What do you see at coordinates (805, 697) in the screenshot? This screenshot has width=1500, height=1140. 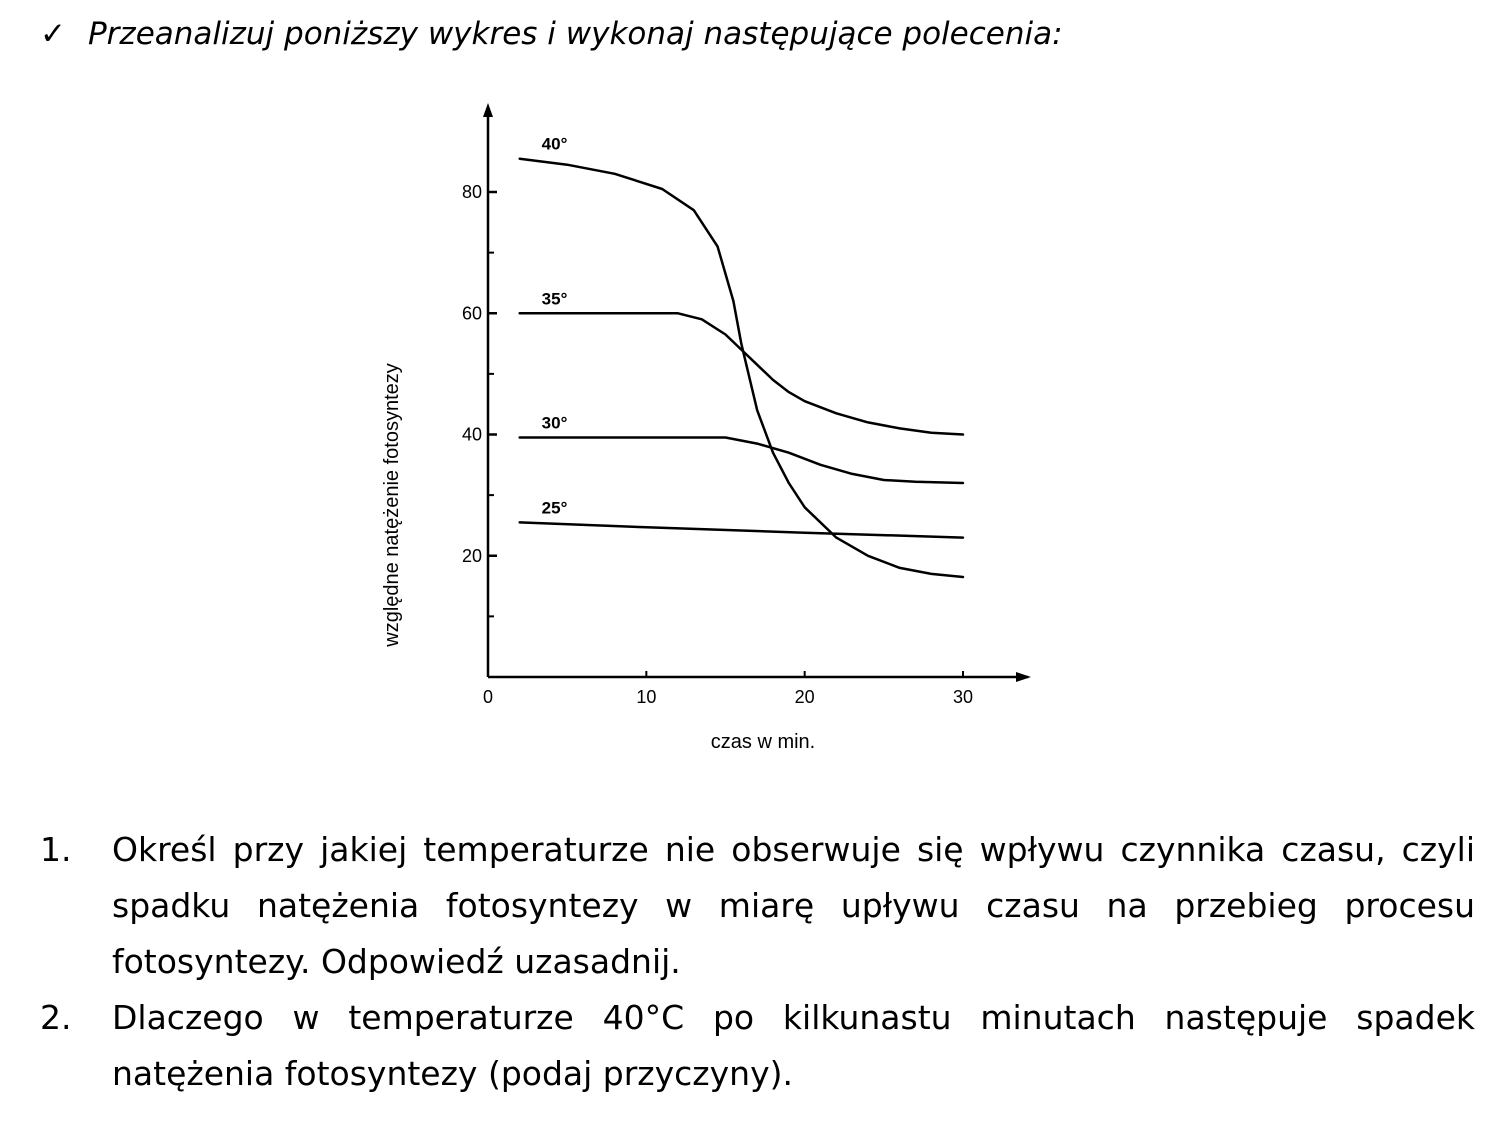 I see `x-tick-label: 20` at bounding box center [805, 697].